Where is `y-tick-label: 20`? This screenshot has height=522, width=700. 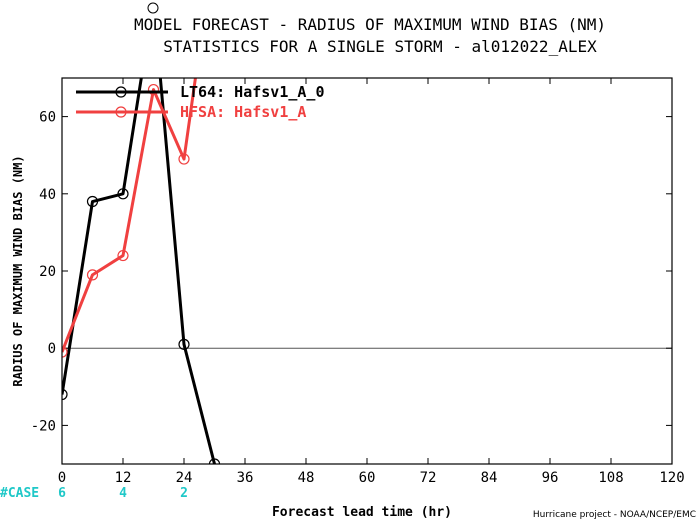 y-tick-label: 20 is located at coordinates (47, 272).